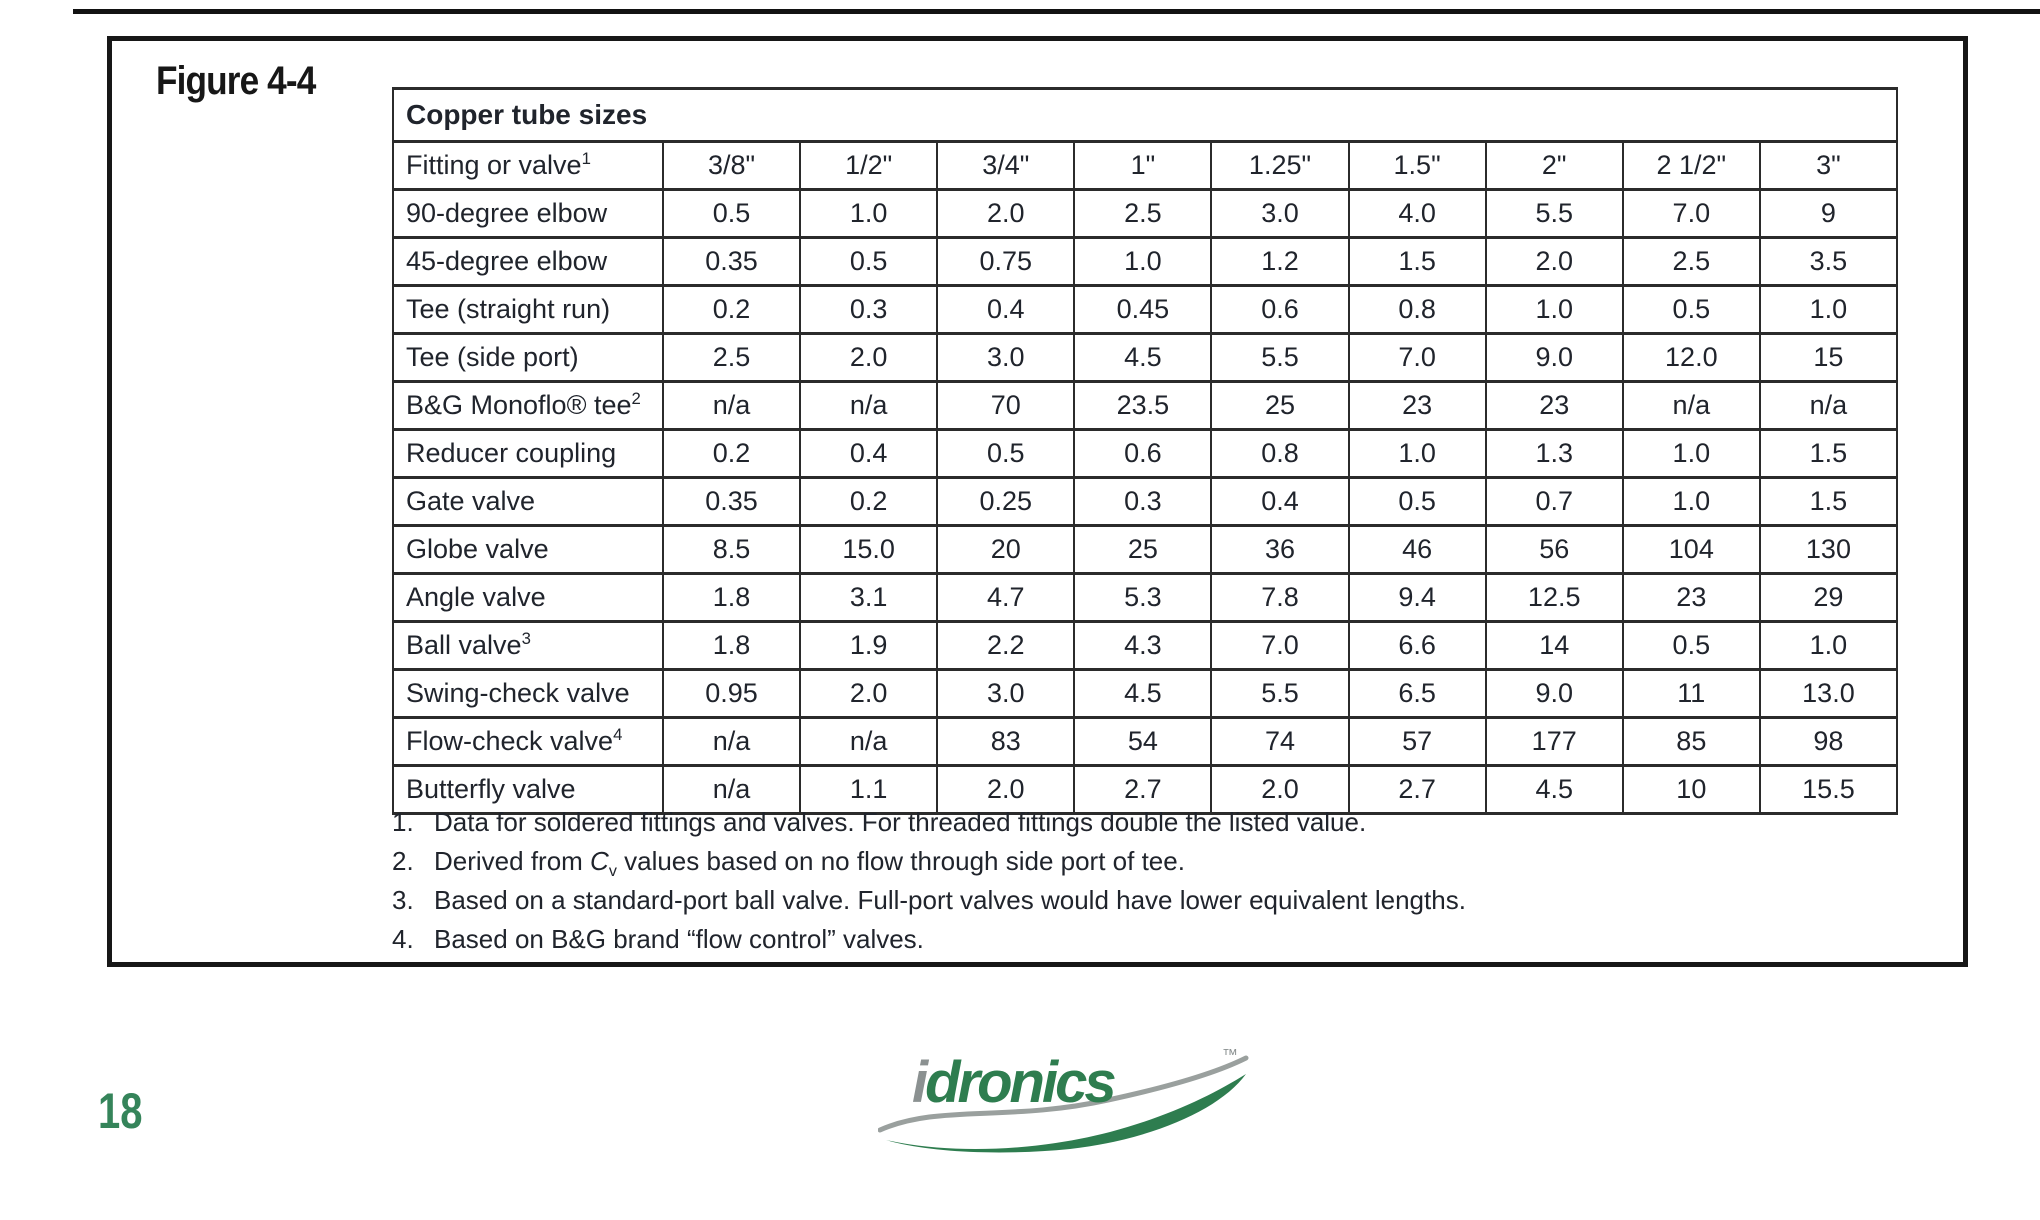 The width and height of the screenshot is (2040, 1220). What do you see at coordinates (1143, 309) in the screenshot?
I see `table-cell: 0.45` at bounding box center [1143, 309].